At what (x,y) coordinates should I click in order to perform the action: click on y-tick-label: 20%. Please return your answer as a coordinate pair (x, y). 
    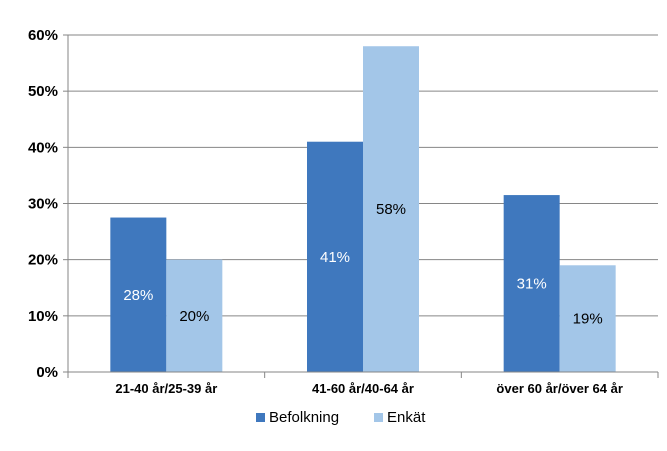
    Looking at the image, I should click on (43, 260).